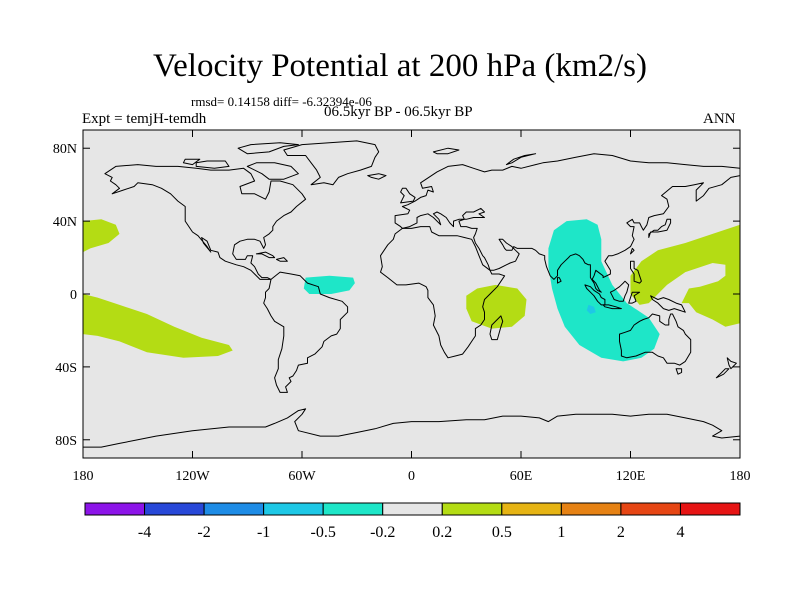 The height and width of the screenshot is (600, 800). What do you see at coordinates (408, 195) in the screenshot?
I see `coastline-uk` at bounding box center [408, 195].